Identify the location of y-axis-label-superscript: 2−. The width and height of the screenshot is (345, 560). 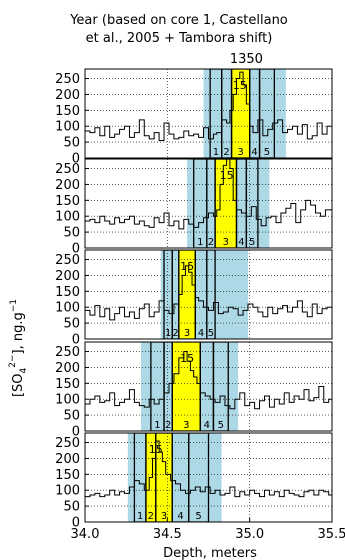
(13, 360).